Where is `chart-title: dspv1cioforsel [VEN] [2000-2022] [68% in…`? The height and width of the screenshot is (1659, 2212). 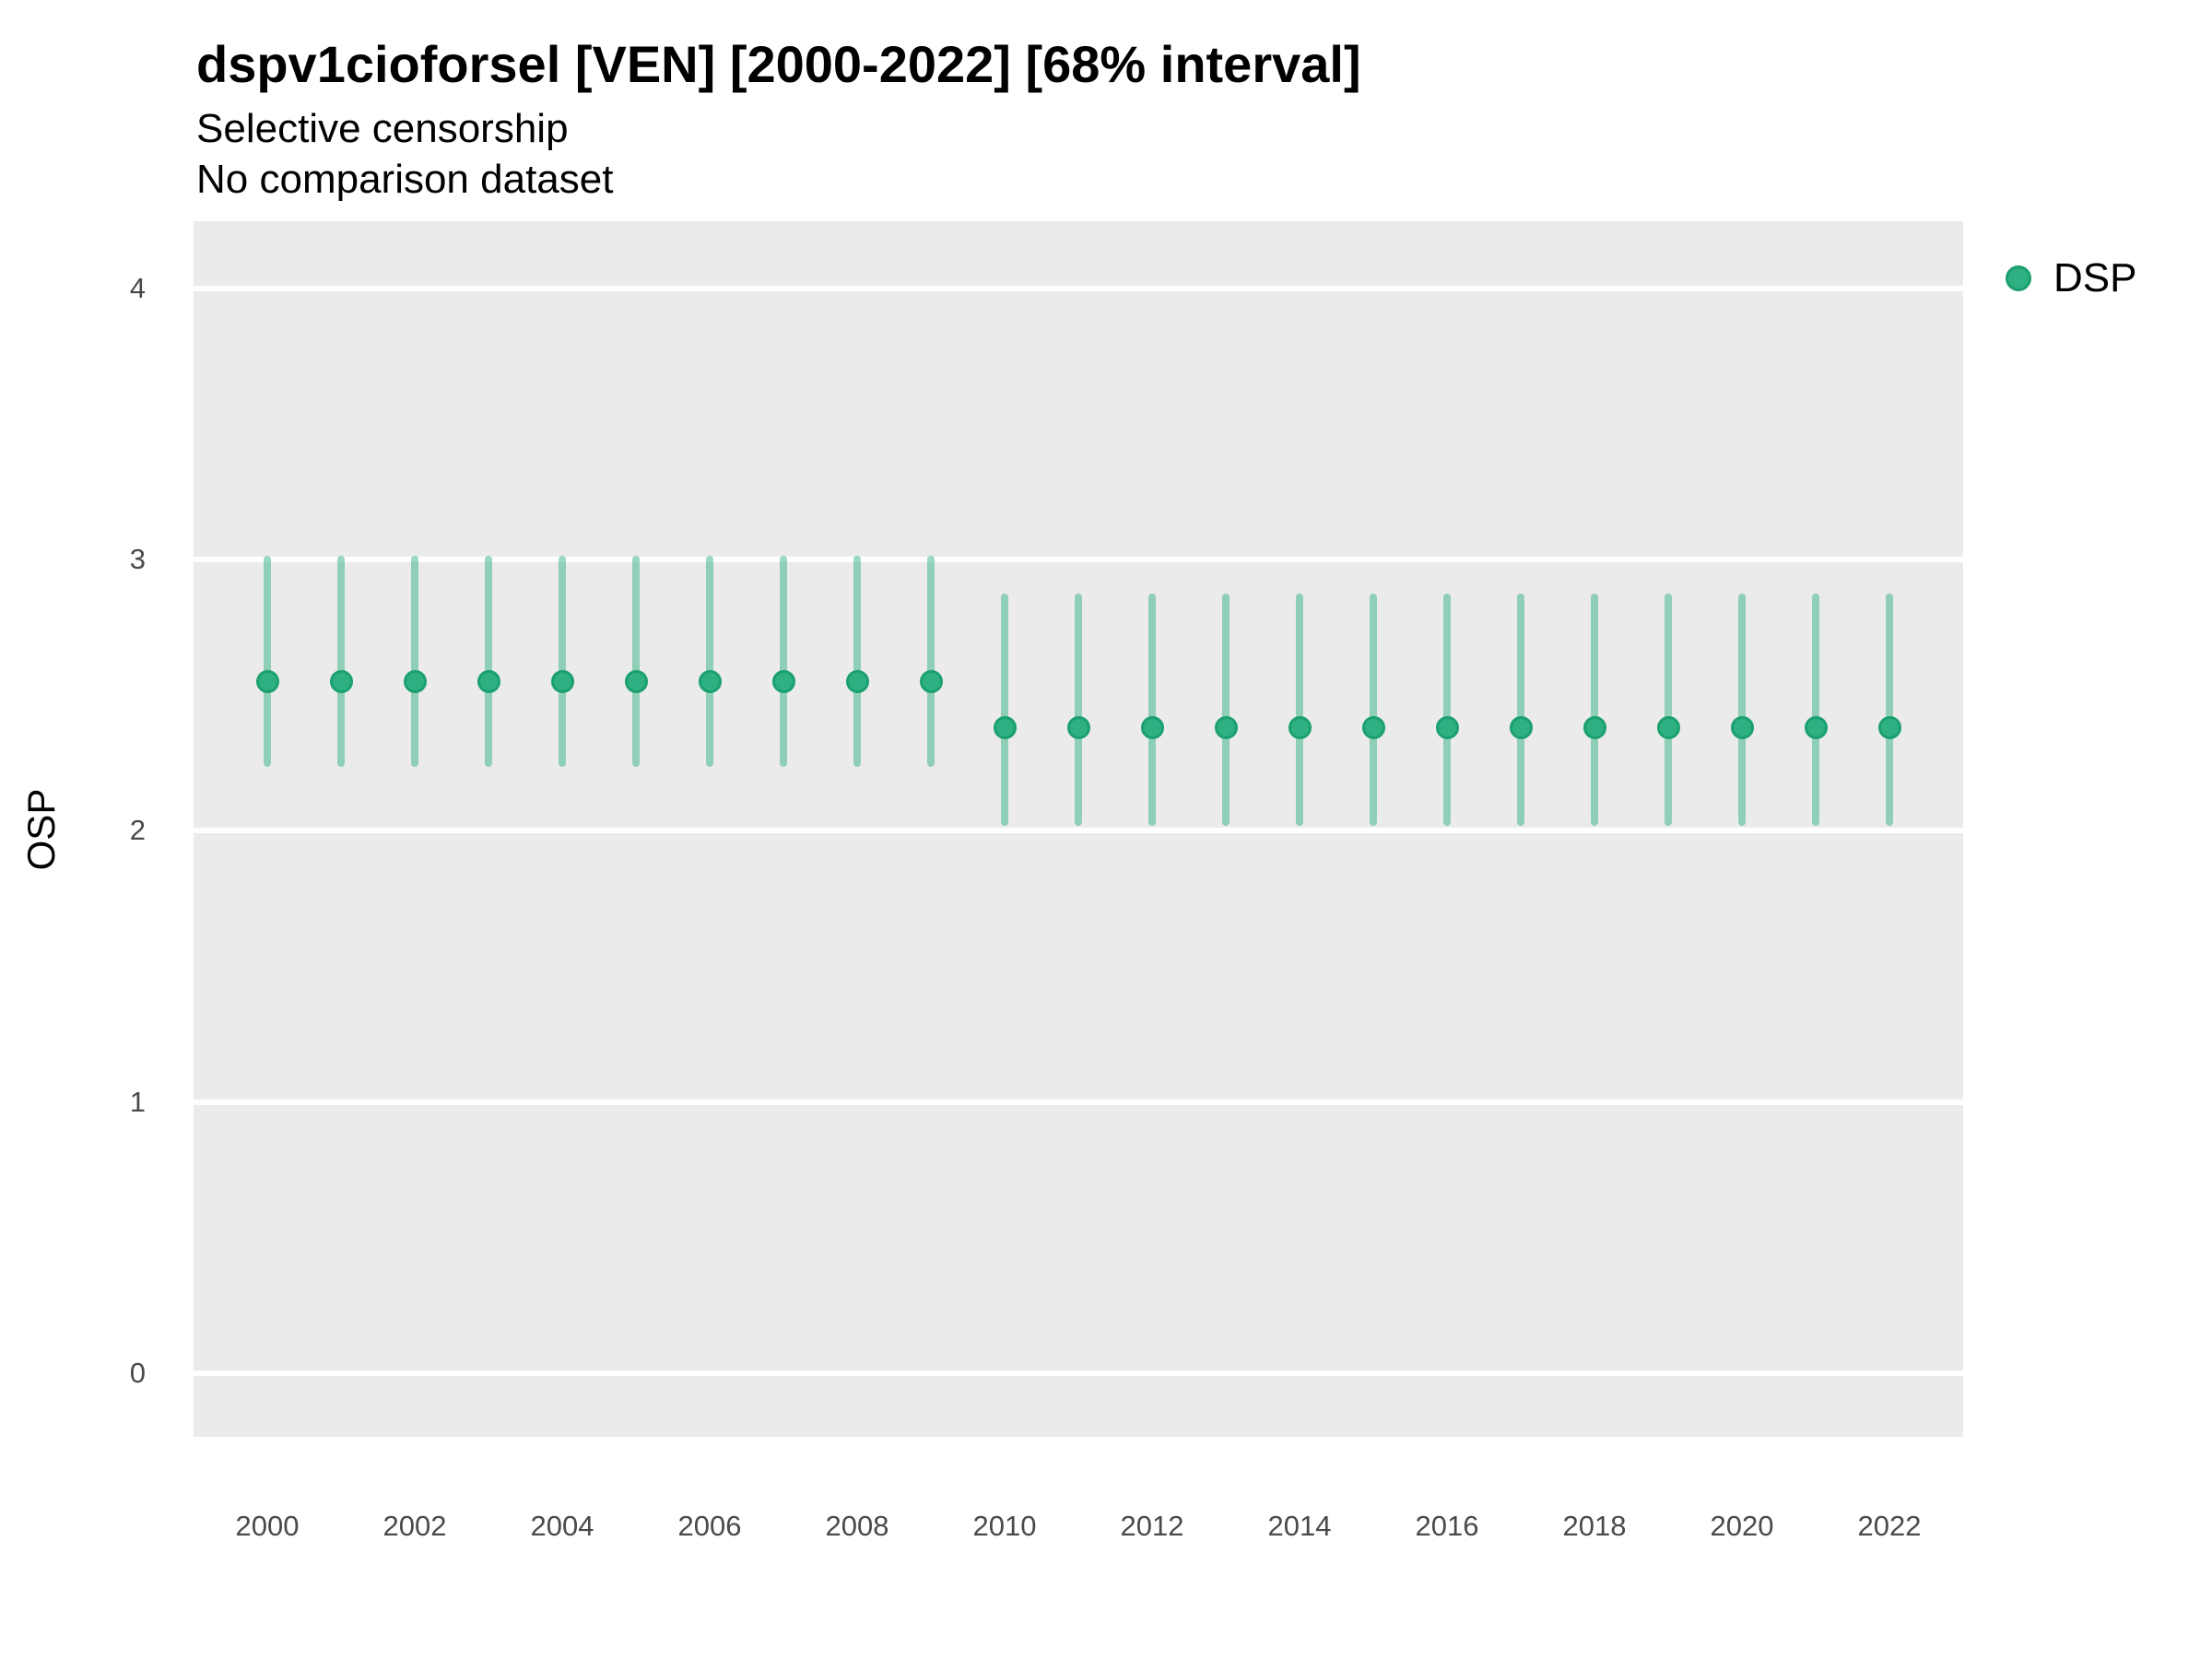 chart-title: dspv1cioforsel [VEN] [2000-2022] [68% in… is located at coordinates (778, 64).